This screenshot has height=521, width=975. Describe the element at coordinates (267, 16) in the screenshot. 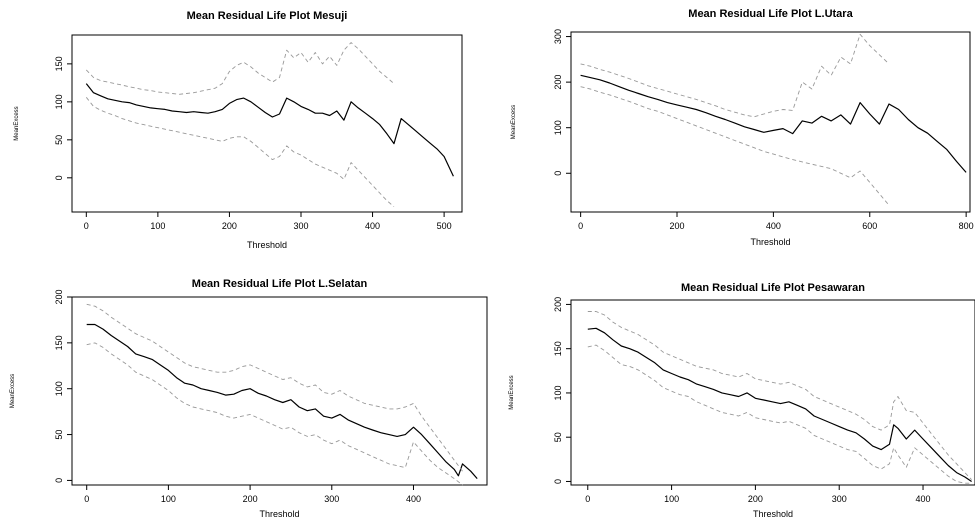

I see `chart-title: Mean Residual Life Plot Mesuji` at that location.